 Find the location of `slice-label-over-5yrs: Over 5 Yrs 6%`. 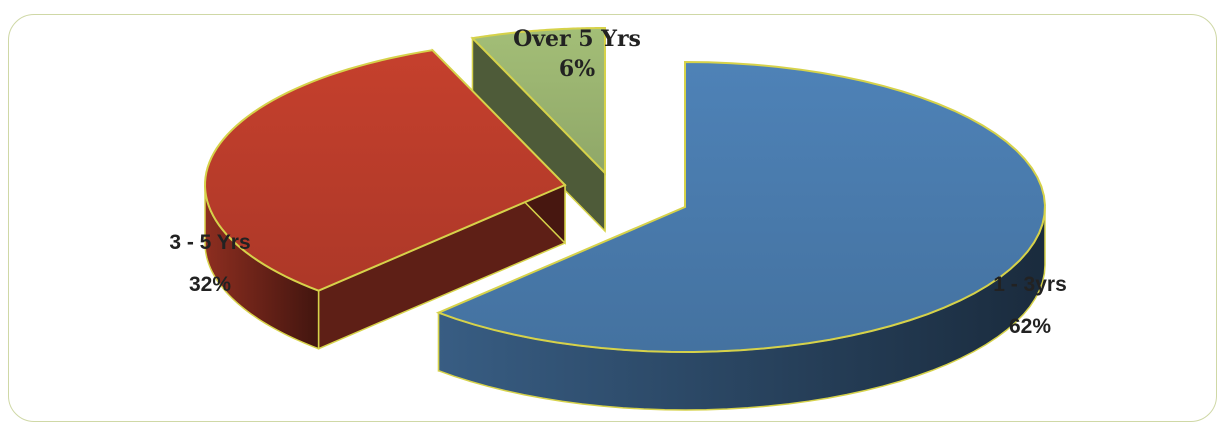

slice-label-over-5yrs: Over 5 Yrs 6% is located at coordinates (577, 54).